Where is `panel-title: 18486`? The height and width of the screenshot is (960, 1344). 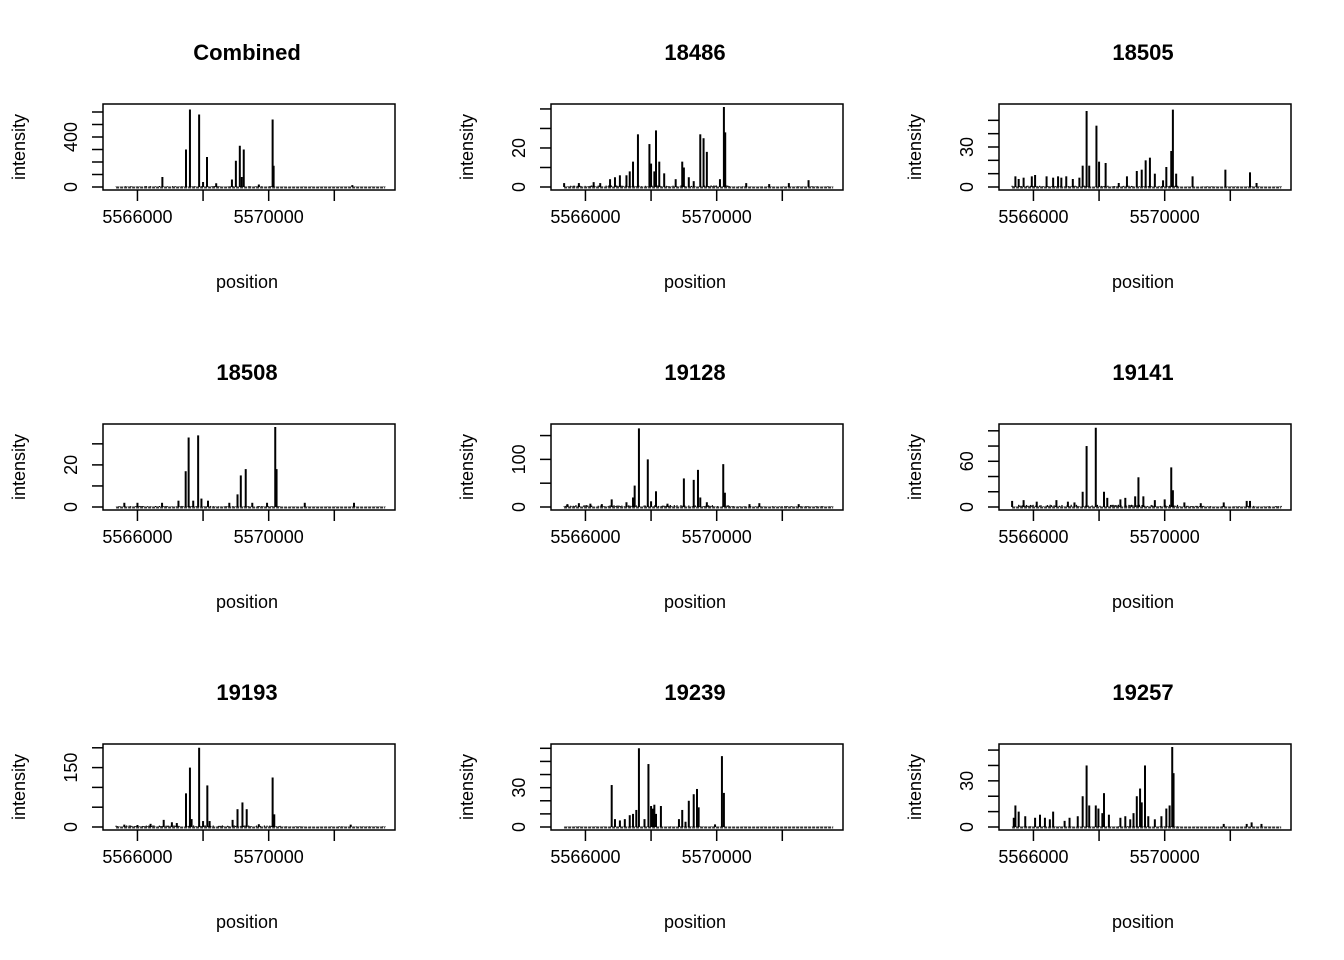
panel-title: 18486 is located at coordinates (694, 52).